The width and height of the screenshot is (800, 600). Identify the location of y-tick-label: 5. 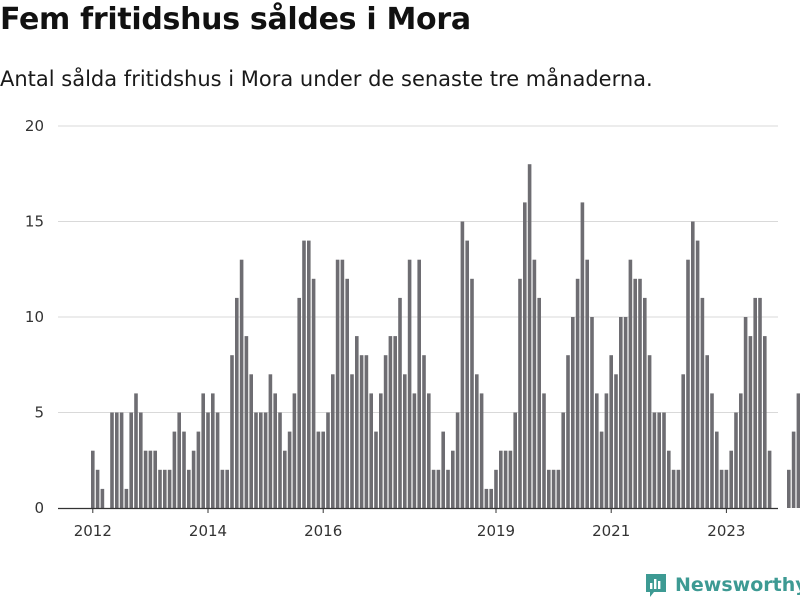
(39, 413).